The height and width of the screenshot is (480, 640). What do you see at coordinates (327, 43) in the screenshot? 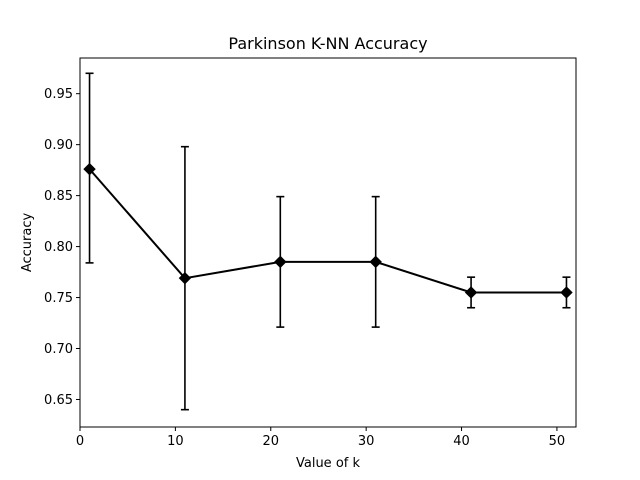
I see `chart-title: Parkinson K-NN Accuracy` at bounding box center [327, 43].